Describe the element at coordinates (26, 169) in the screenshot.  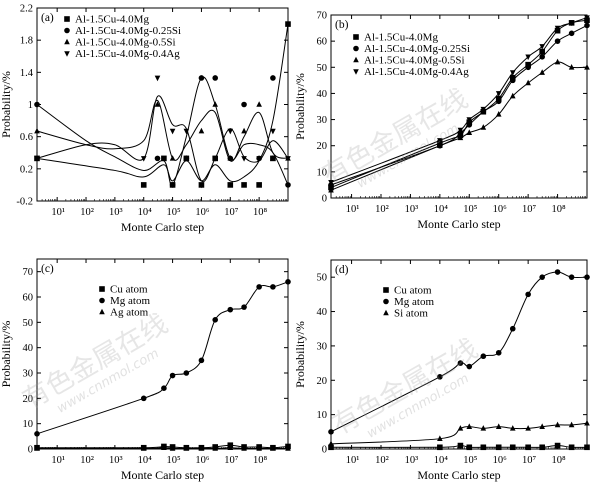
I see `y-tick-label: 0.2` at that location.